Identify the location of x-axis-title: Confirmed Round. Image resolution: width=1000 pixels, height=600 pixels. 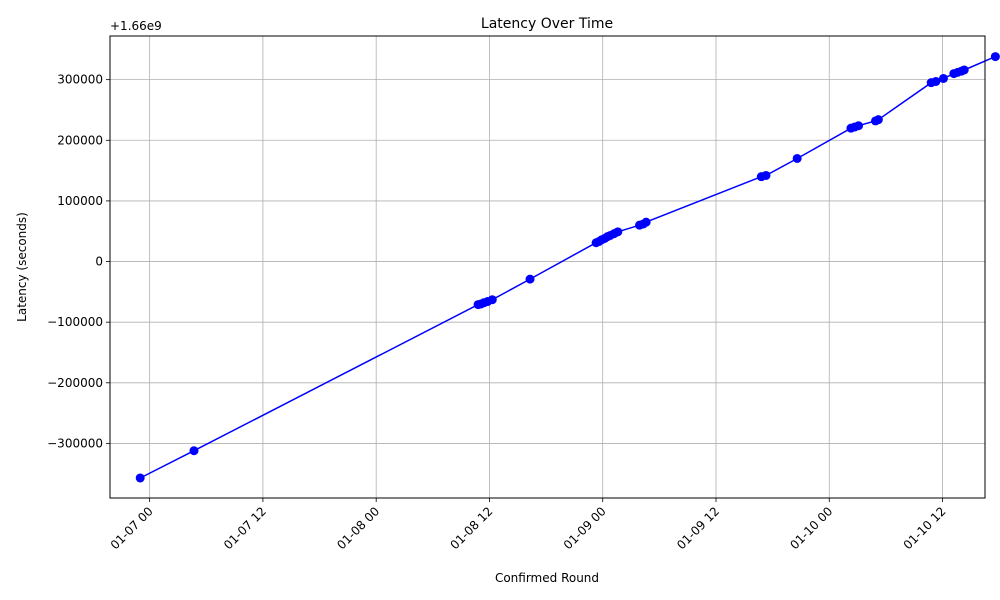
(547, 578).